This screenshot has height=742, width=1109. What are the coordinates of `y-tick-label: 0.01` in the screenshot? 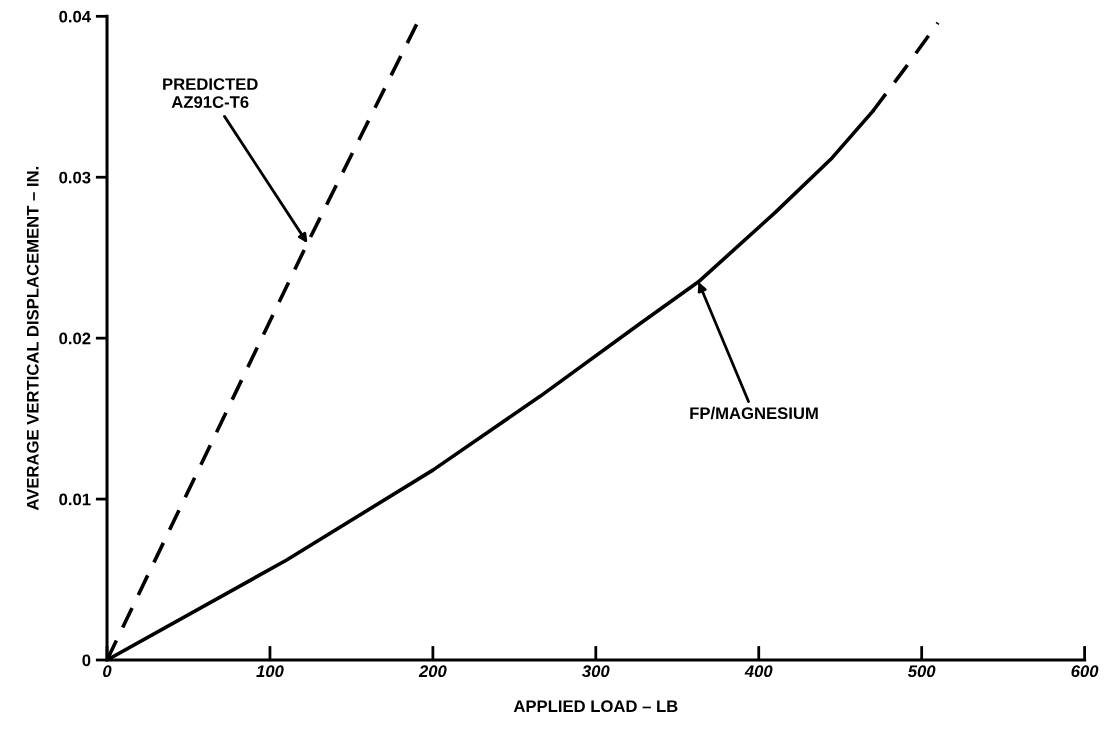 It's located at (75, 499).